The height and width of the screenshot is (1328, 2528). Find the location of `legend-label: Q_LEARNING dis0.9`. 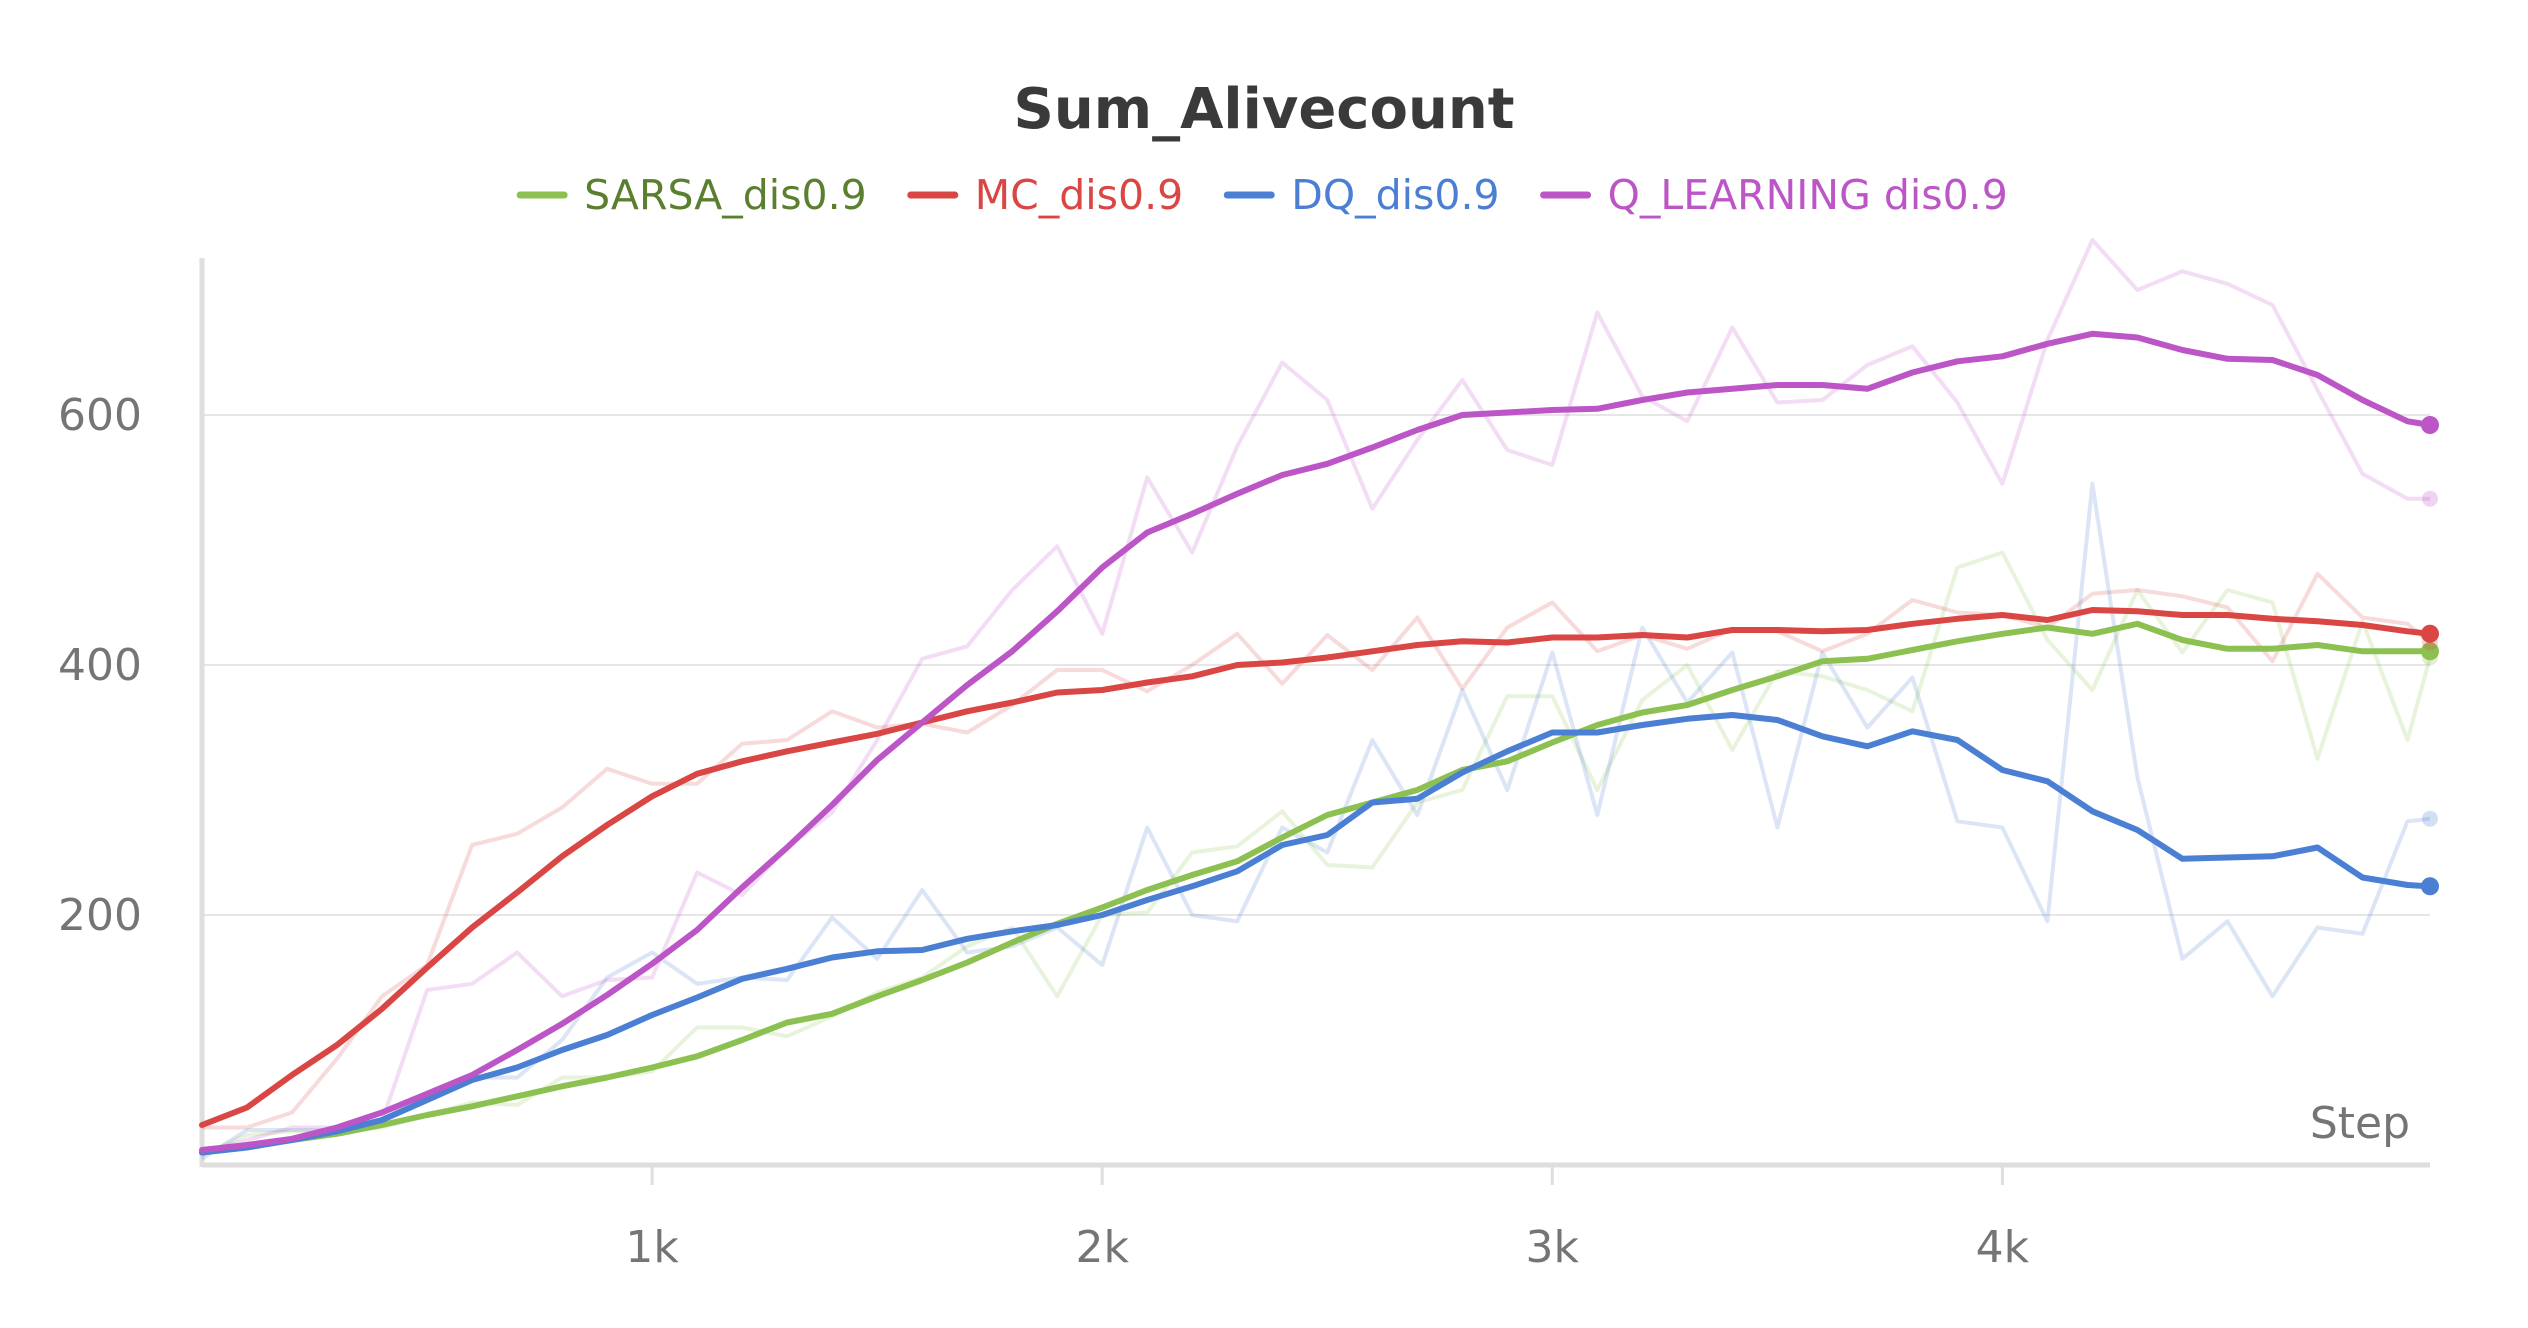

legend-label: Q_LEARNING dis0.9 is located at coordinates (1808, 195).